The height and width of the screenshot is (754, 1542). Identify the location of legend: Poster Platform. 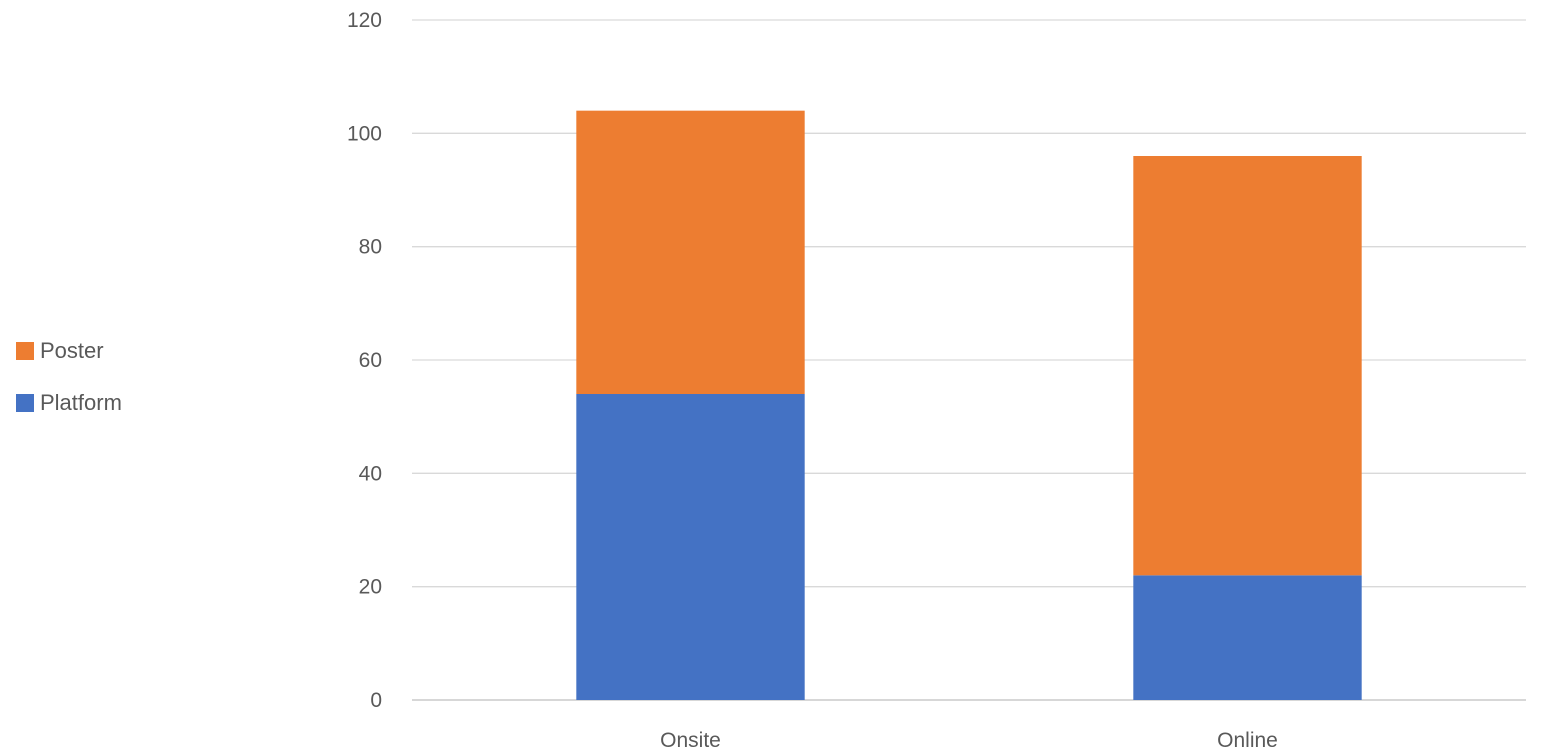
(69, 389).